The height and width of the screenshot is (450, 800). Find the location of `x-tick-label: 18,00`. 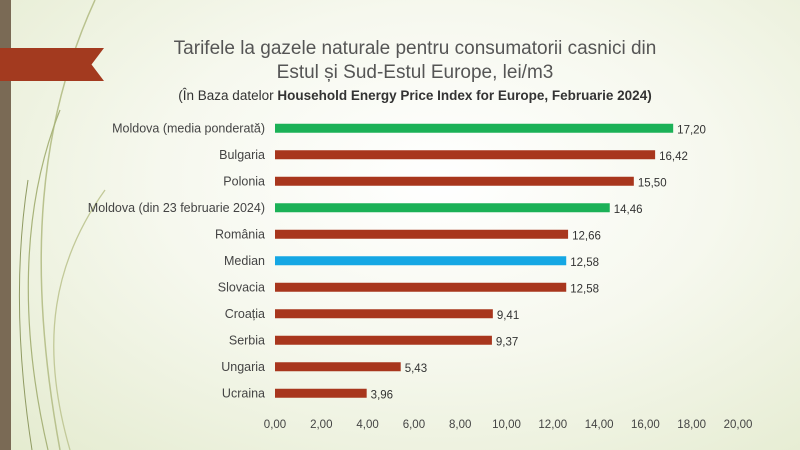

x-tick-label: 18,00 is located at coordinates (691, 425).